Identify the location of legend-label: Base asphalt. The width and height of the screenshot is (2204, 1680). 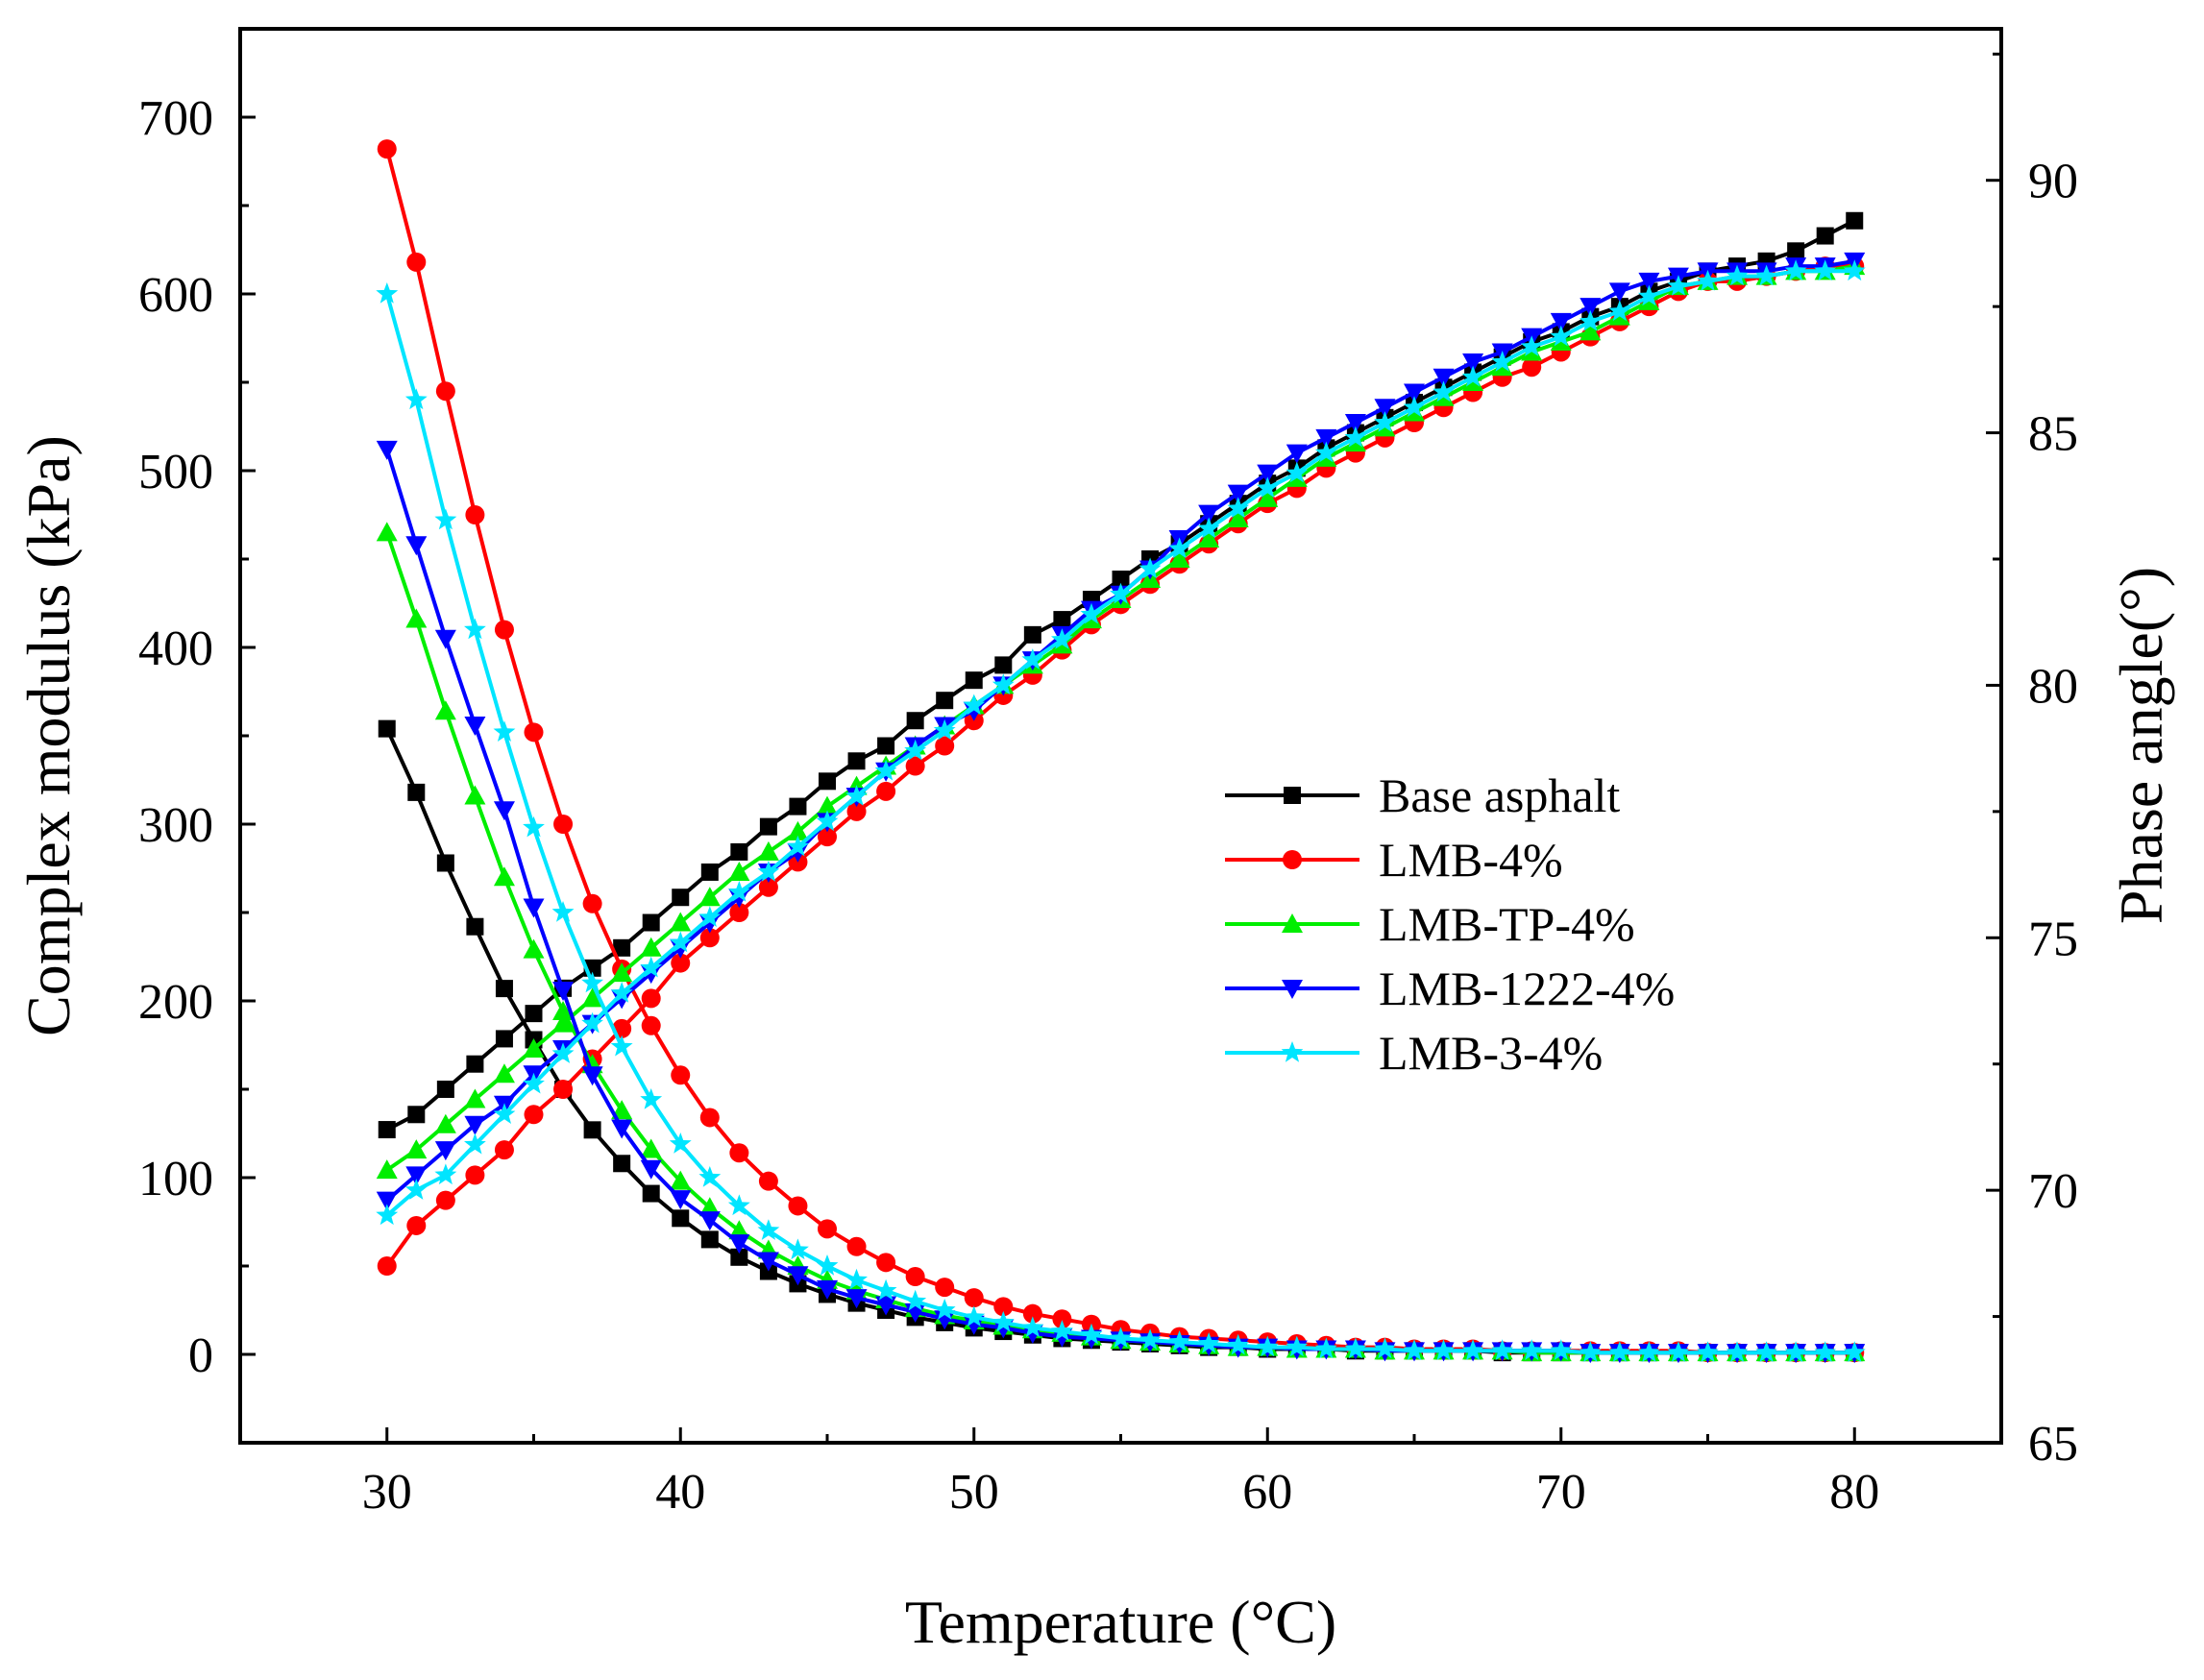
(1499, 795).